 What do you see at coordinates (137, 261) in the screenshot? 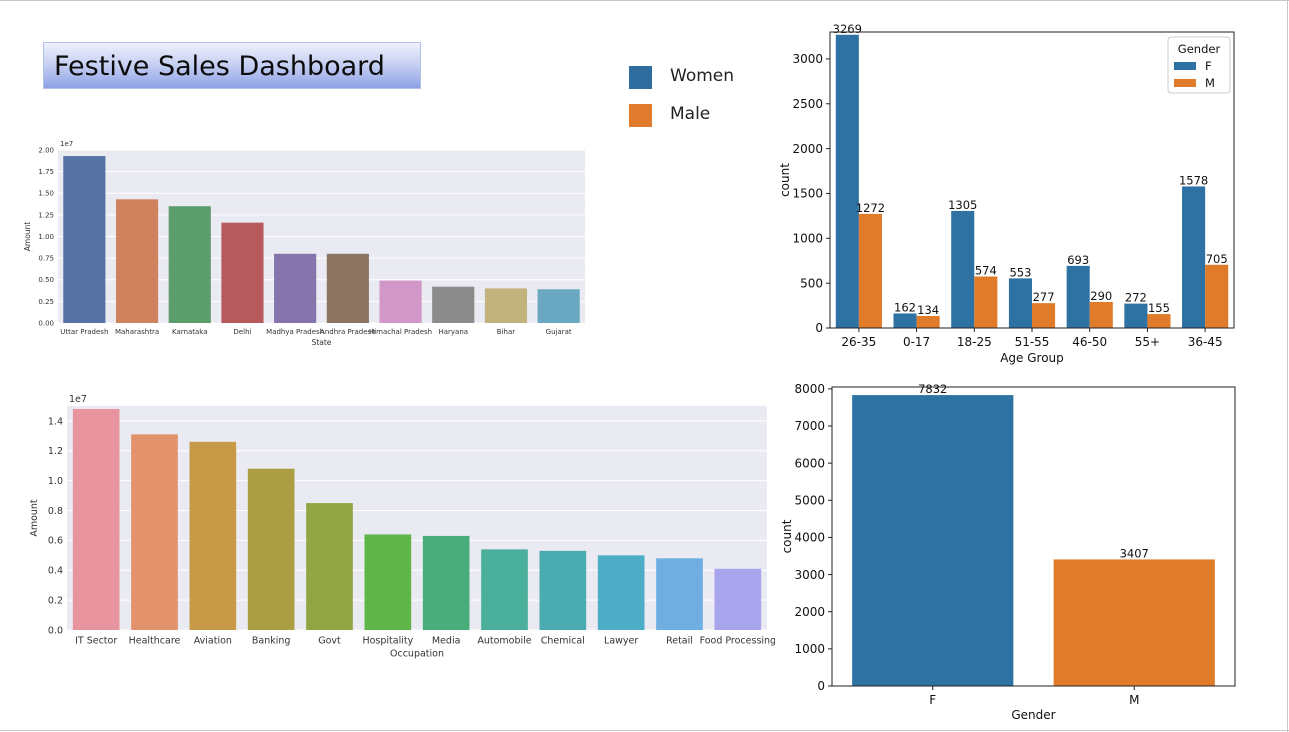
I see `bar-maharashtra` at bounding box center [137, 261].